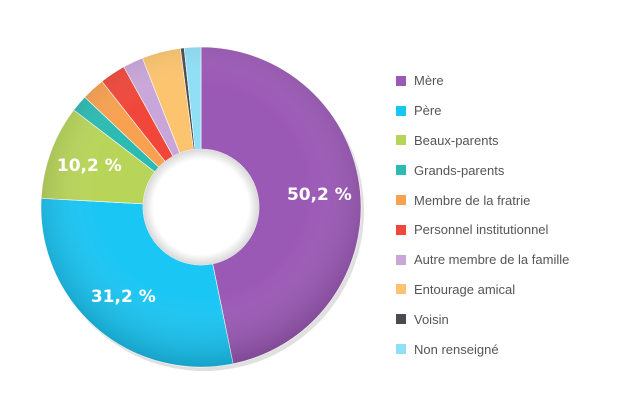 The image size is (640, 400). What do you see at coordinates (482, 319) in the screenshot?
I see `legend-item-voisin: Voisin` at bounding box center [482, 319].